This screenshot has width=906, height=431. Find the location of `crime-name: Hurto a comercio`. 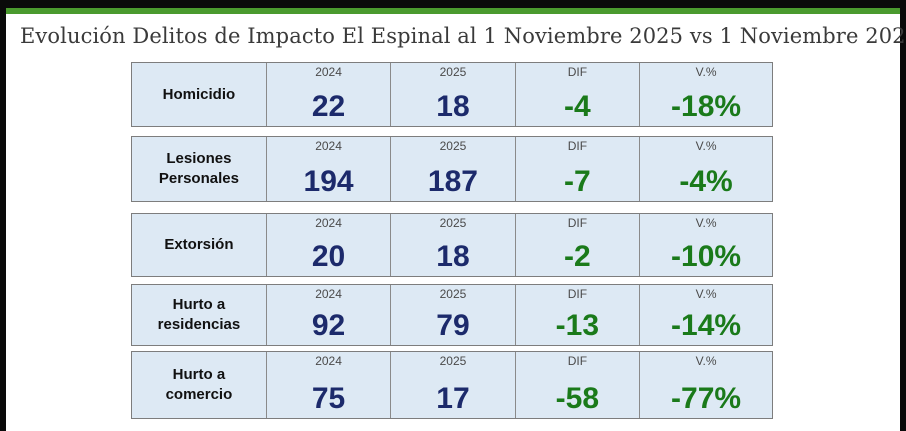

crime-name: Hurto a comercio is located at coordinates (199, 385).